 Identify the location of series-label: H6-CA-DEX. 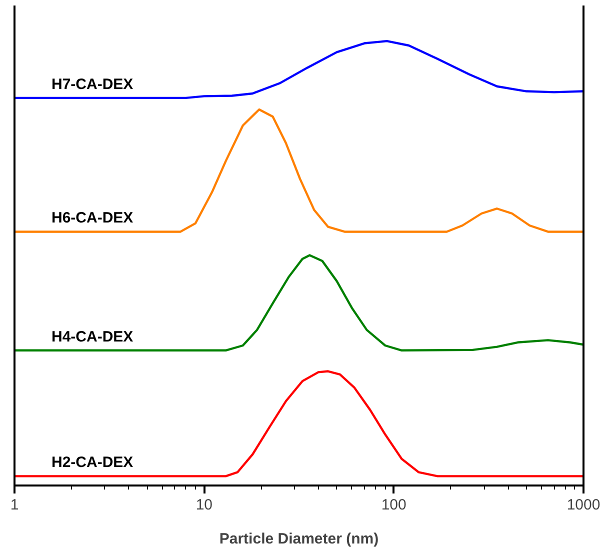
(92, 218).